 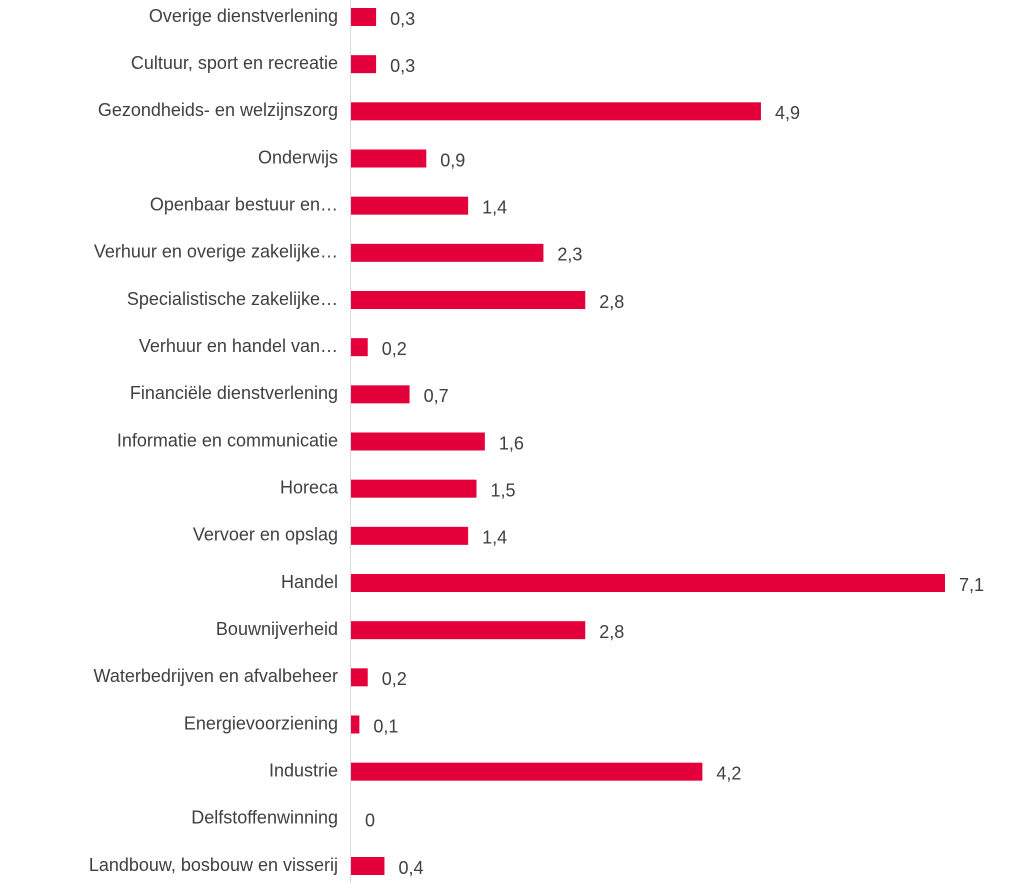 I want to click on value-label: 1,6, so click(x=511, y=443).